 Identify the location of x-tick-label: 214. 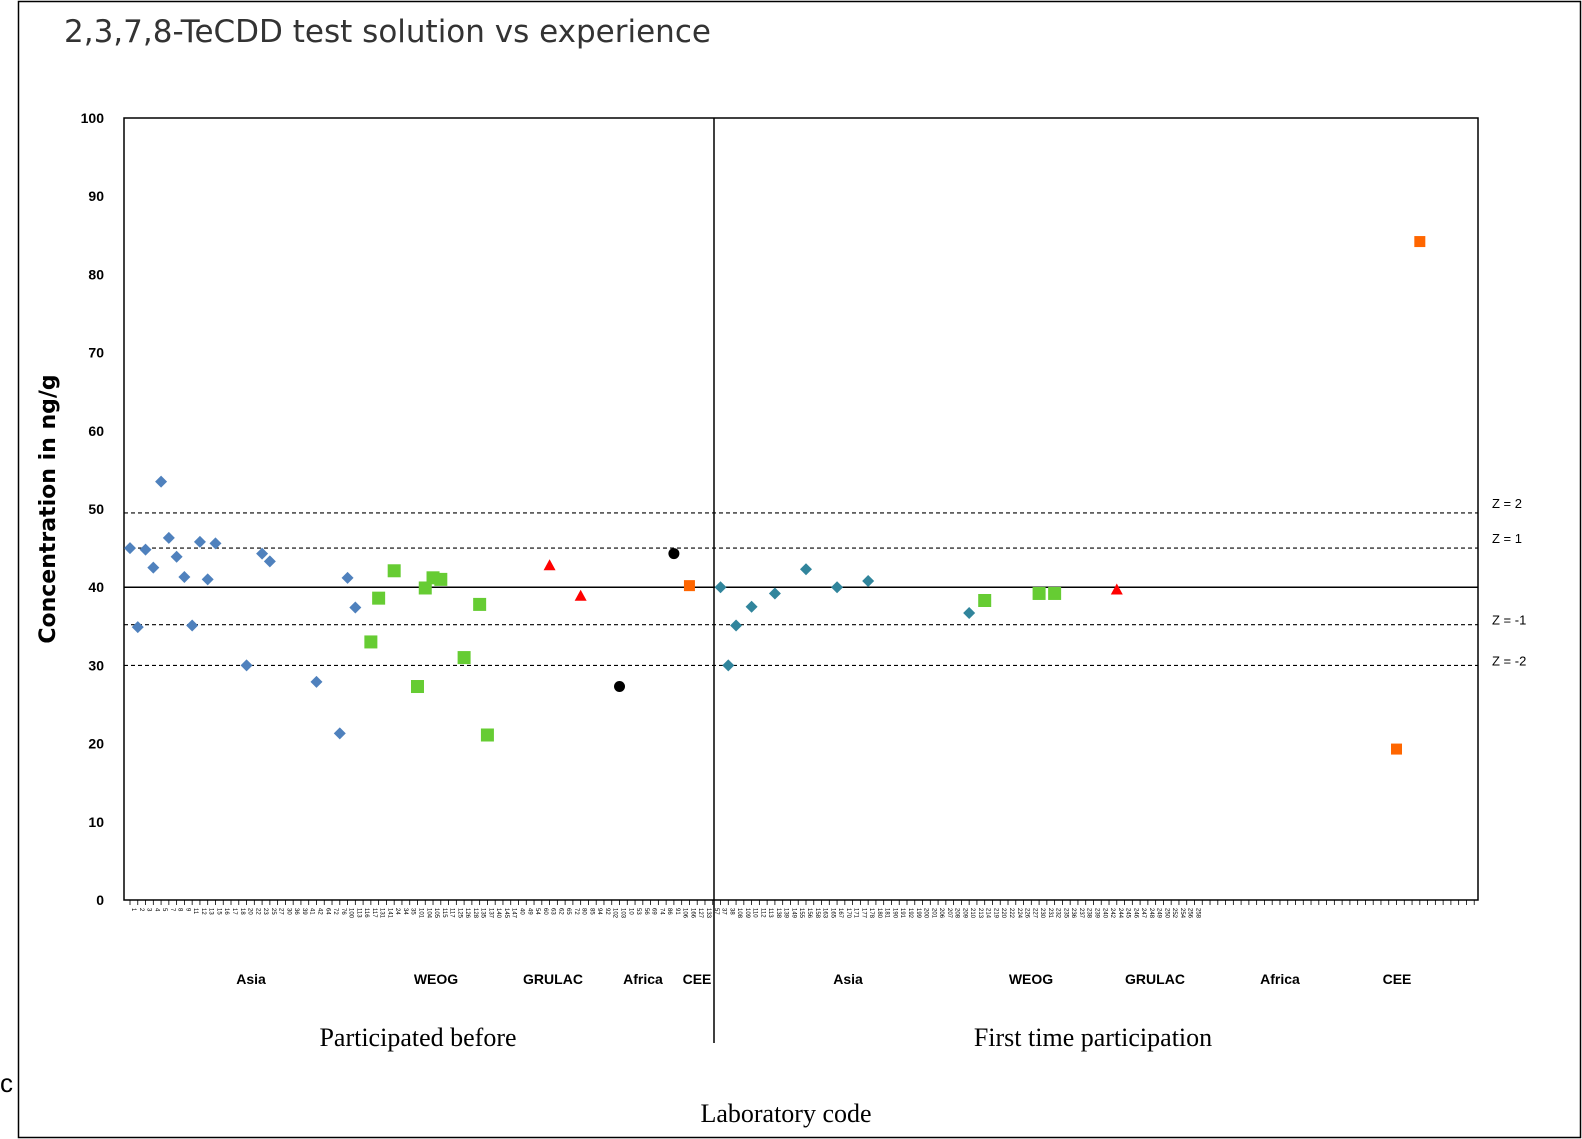
(988, 913).